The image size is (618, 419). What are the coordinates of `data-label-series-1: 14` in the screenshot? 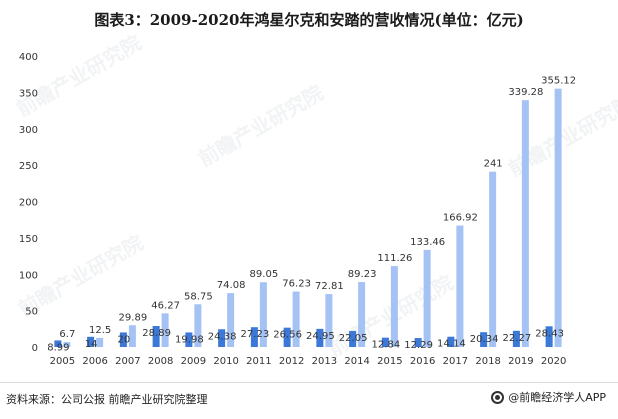 It's located at (91, 344).